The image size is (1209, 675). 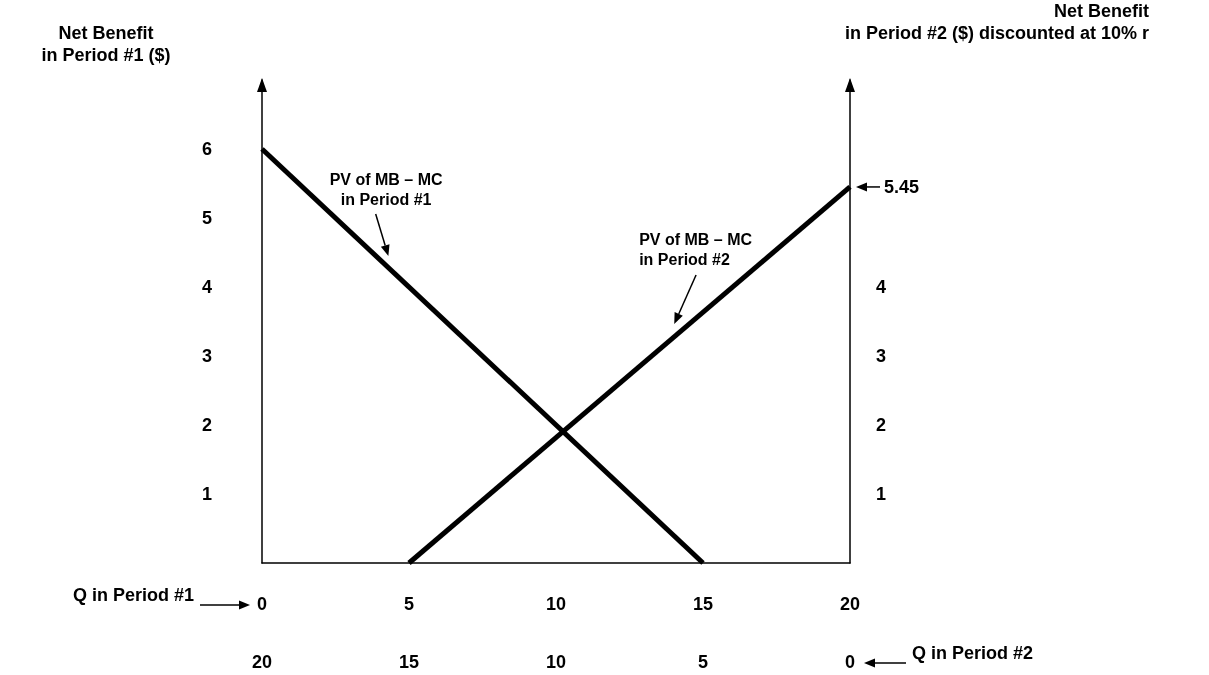 What do you see at coordinates (262, 662) in the screenshot?
I see `x2-tick-label: 20` at bounding box center [262, 662].